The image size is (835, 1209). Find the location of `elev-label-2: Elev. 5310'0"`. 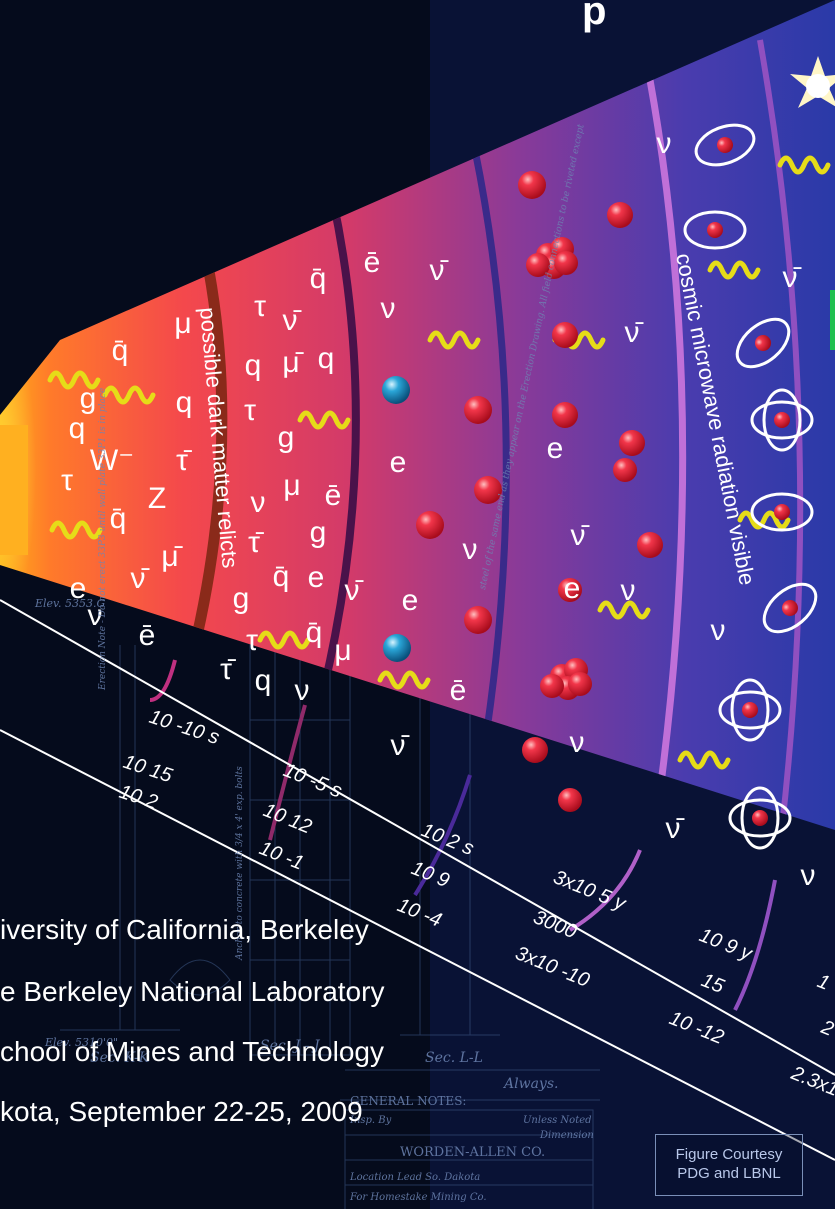

elev-label-2: Elev. 5310'0" is located at coordinates (81, 1042).